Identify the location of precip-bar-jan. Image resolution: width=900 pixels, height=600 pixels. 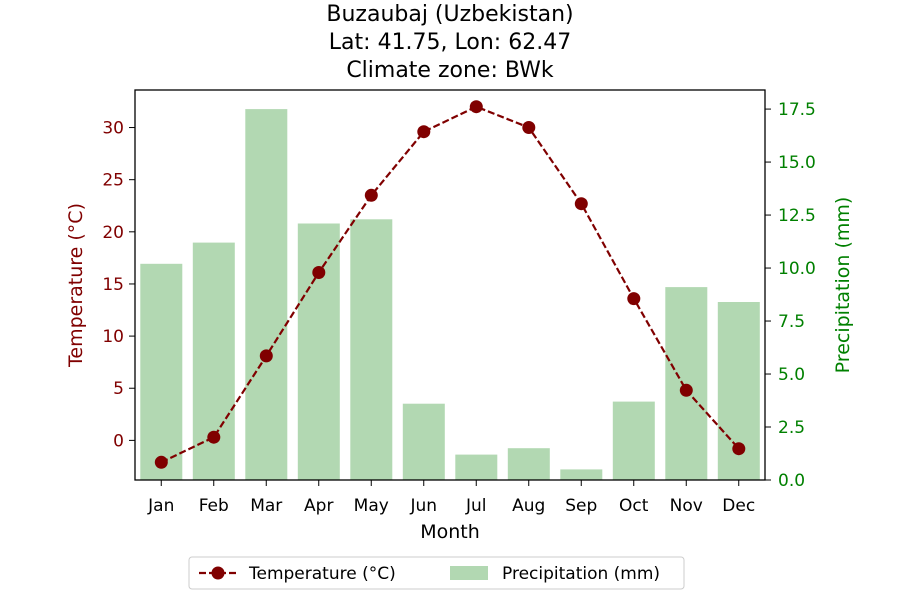
(161, 371).